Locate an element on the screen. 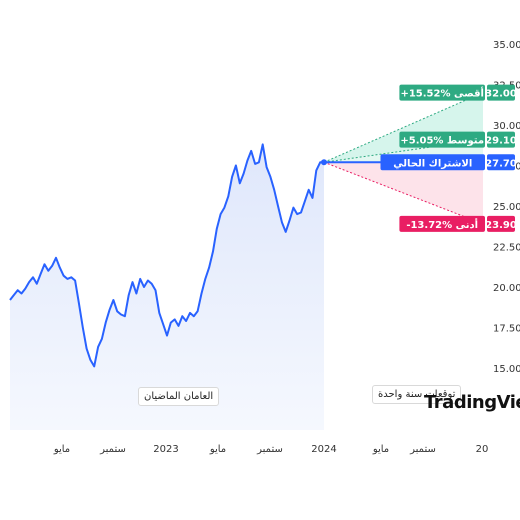 The height and width of the screenshot is (520, 520). x-tick-label: 2024 is located at coordinates (323, 449).